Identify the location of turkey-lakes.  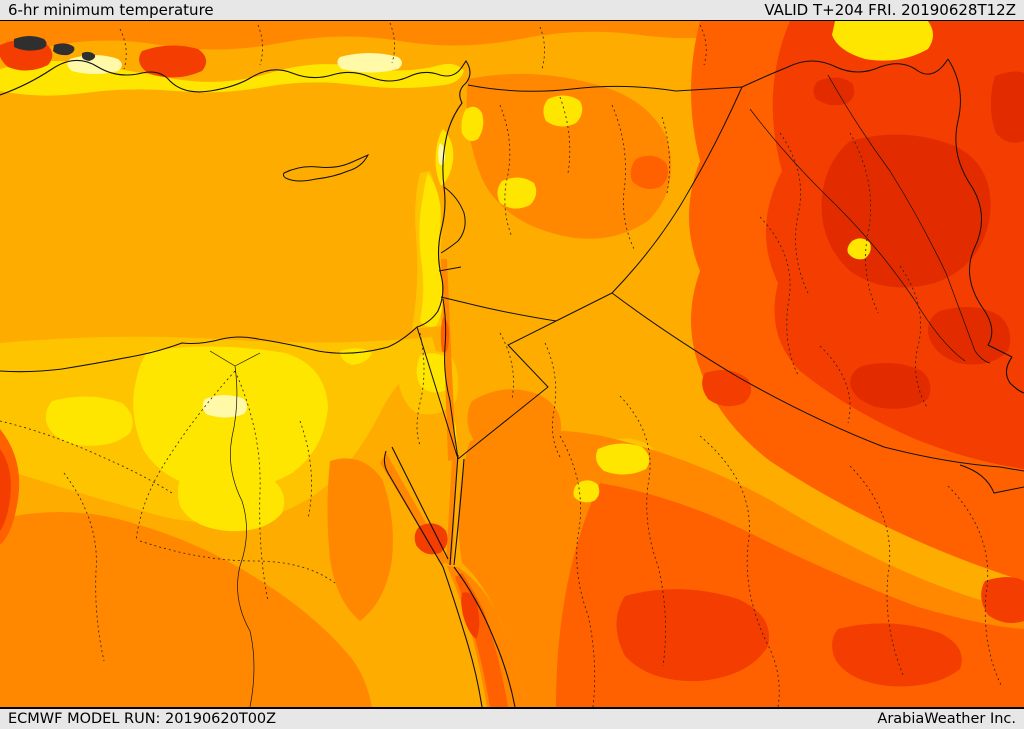
(55, 48).